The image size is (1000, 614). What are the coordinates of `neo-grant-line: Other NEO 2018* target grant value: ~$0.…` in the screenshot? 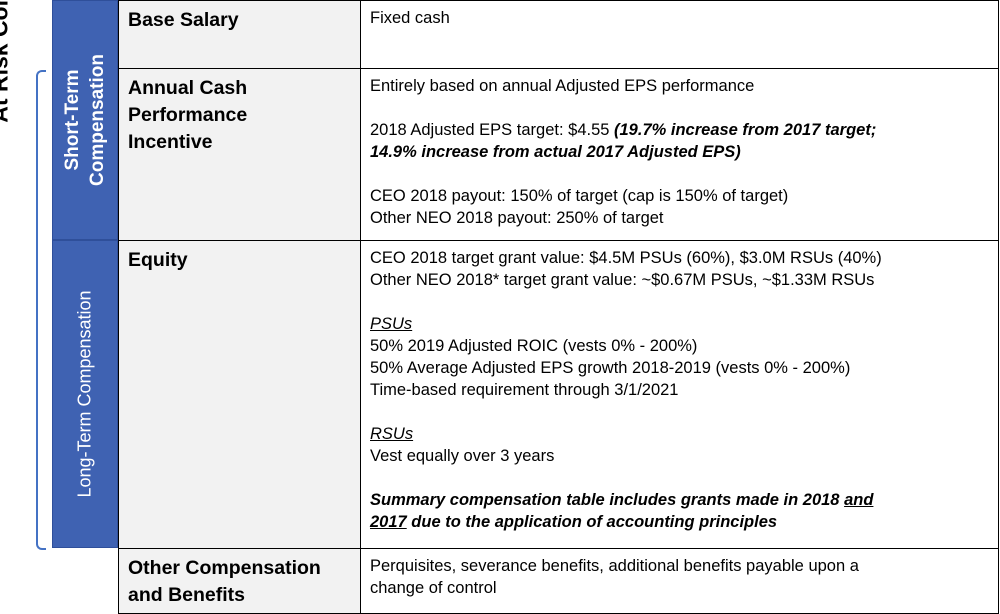 It's located at (622, 280).